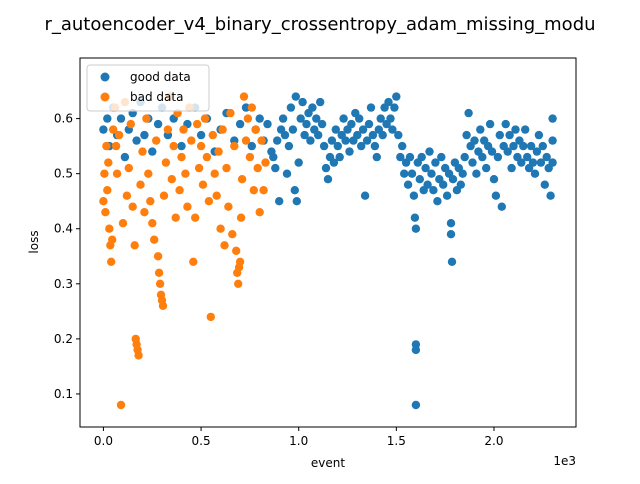 This screenshot has height=484, width=640. Describe the element at coordinates (67, 256) in the screenshot. I see `y-axis: 0.1 0.2 0.3 0.4 0.5 0.6` at that location.